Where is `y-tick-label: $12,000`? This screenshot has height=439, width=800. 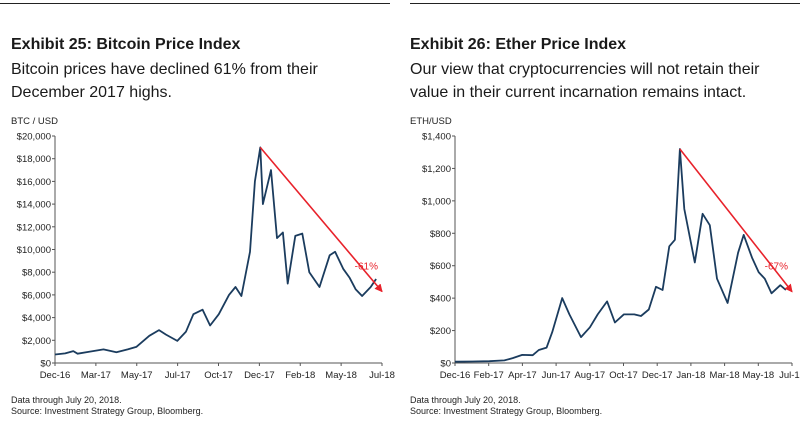
y-tick-label: $12,000 is located at coordinates (34, 227).